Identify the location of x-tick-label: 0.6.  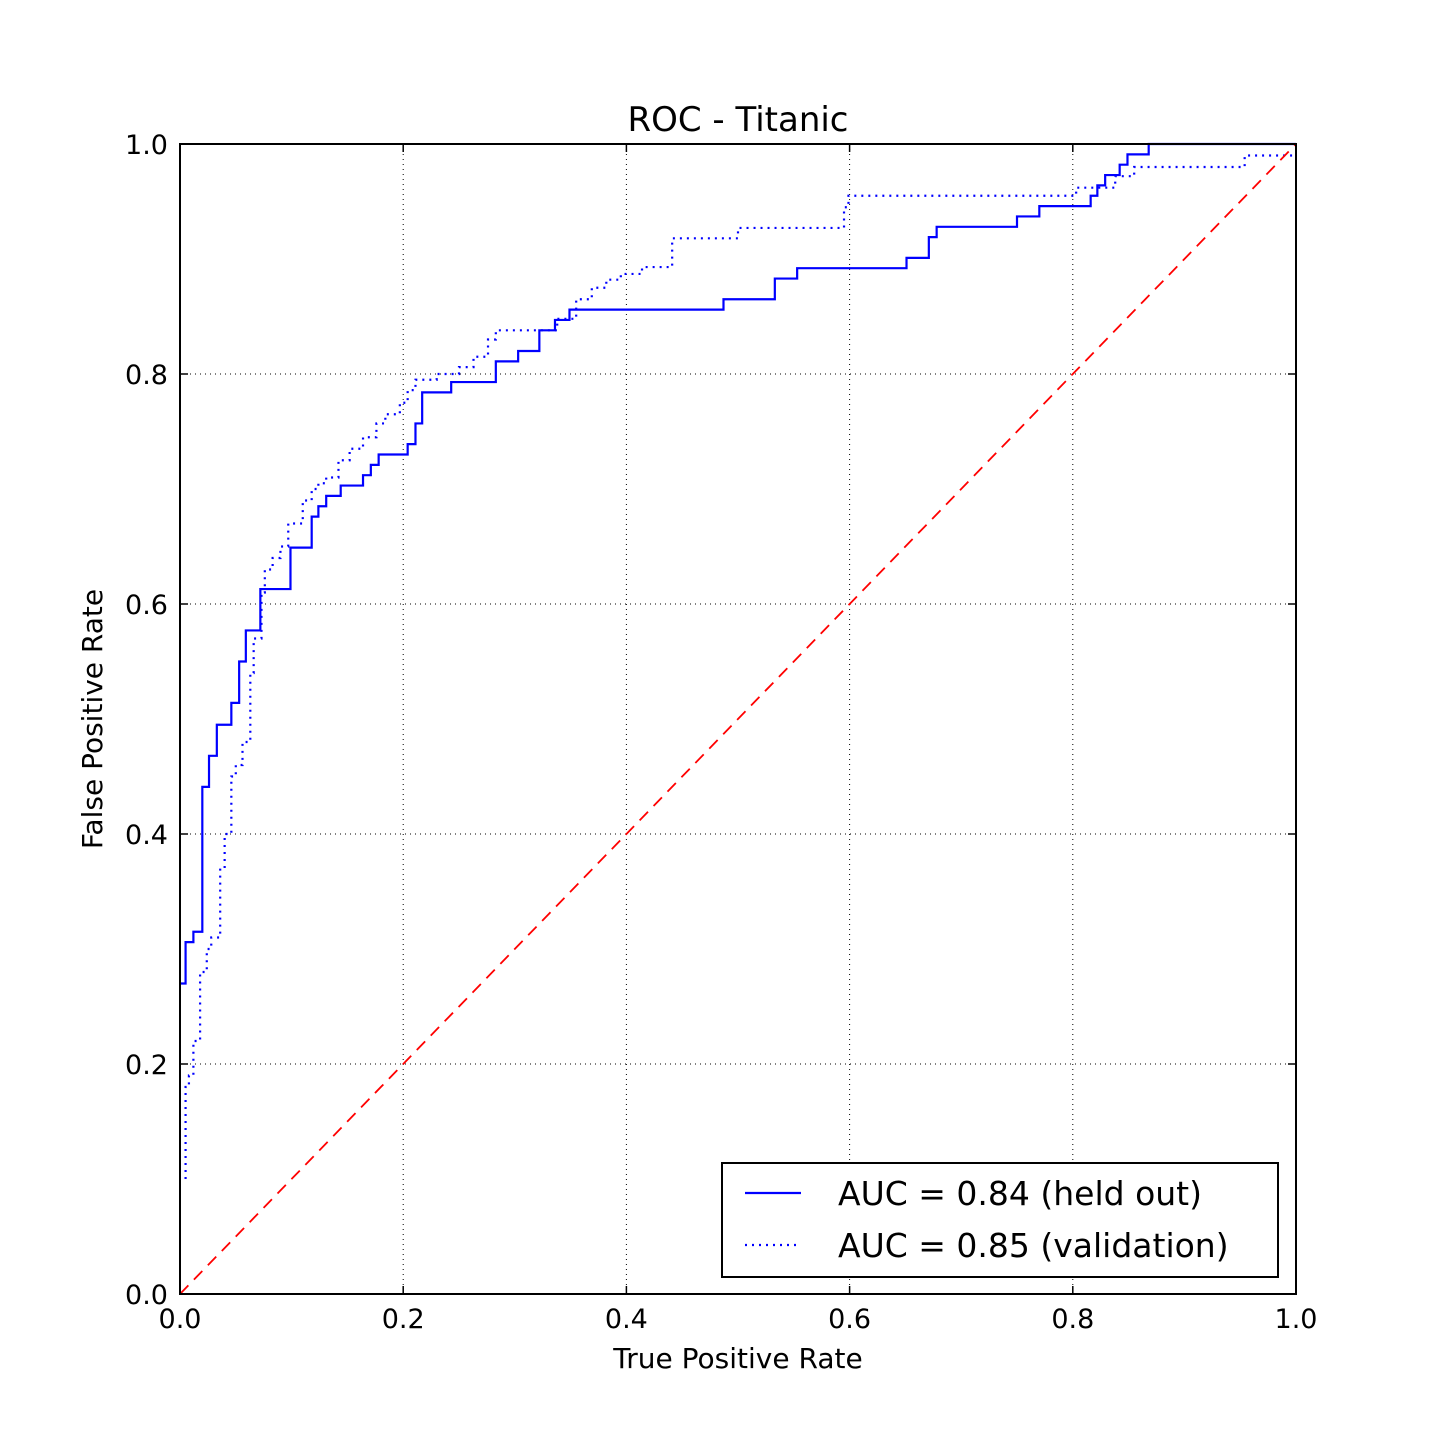
(849, 1319).